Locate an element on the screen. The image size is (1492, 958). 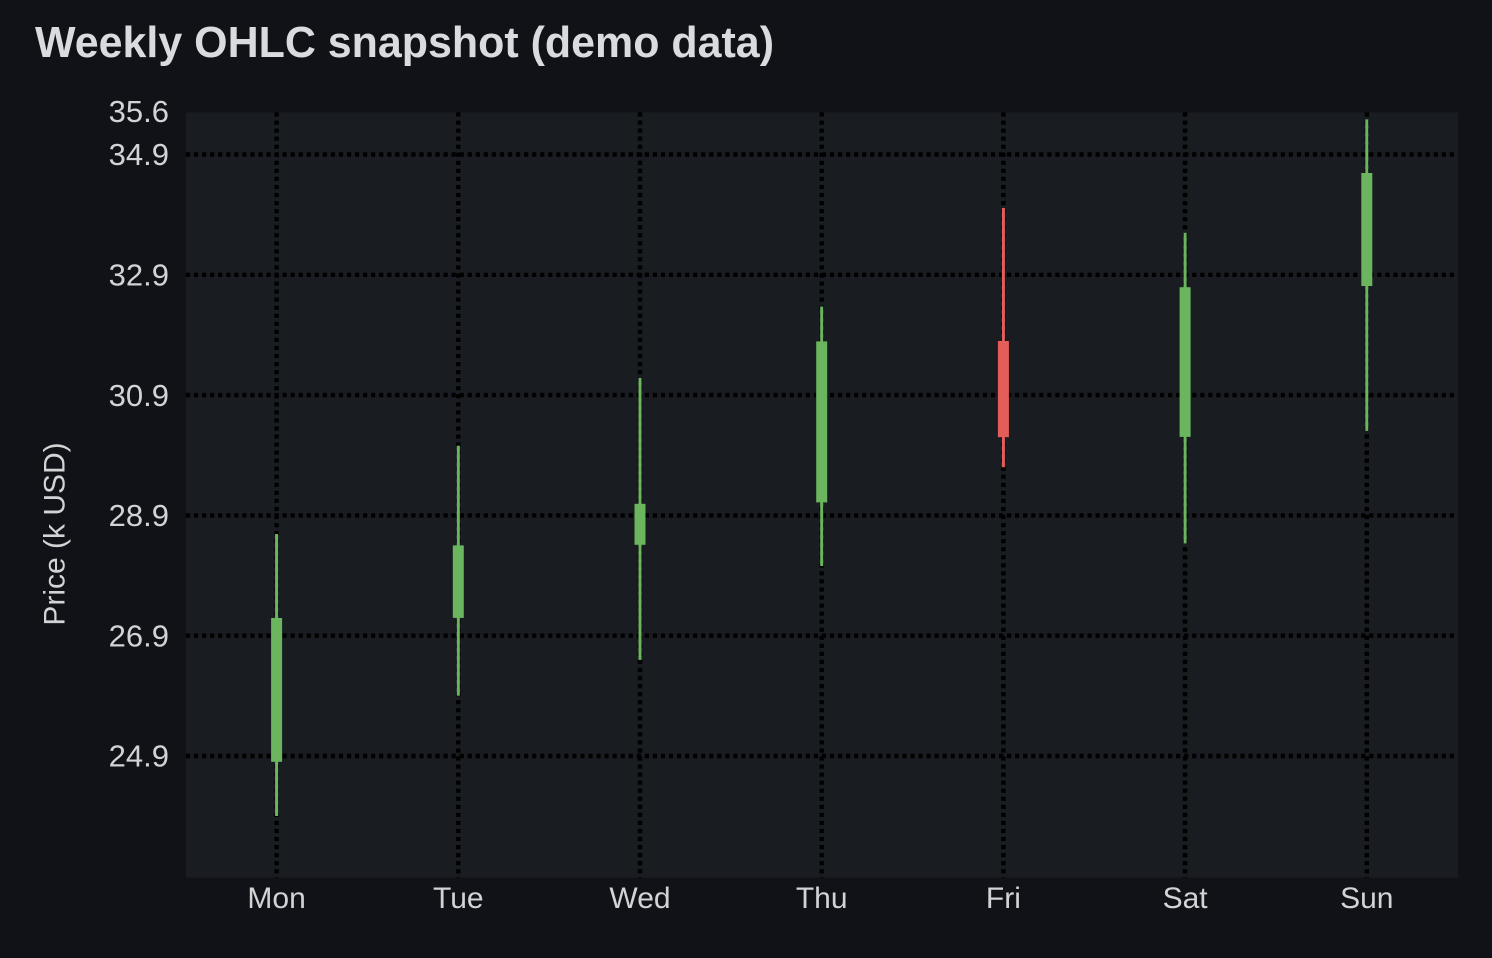
svg-text: 24.9 is located at coordinates (139, 756).